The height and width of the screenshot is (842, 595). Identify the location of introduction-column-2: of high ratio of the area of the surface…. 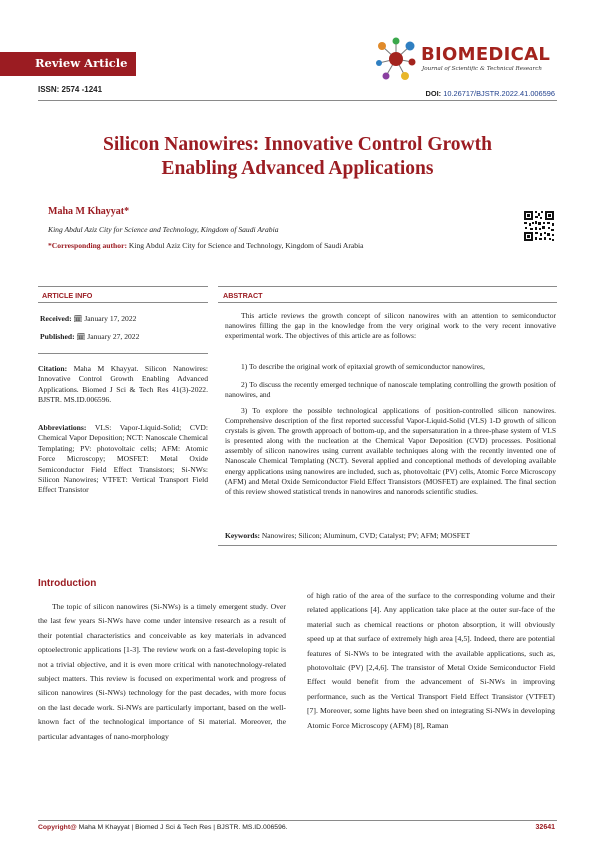
(431, 660).